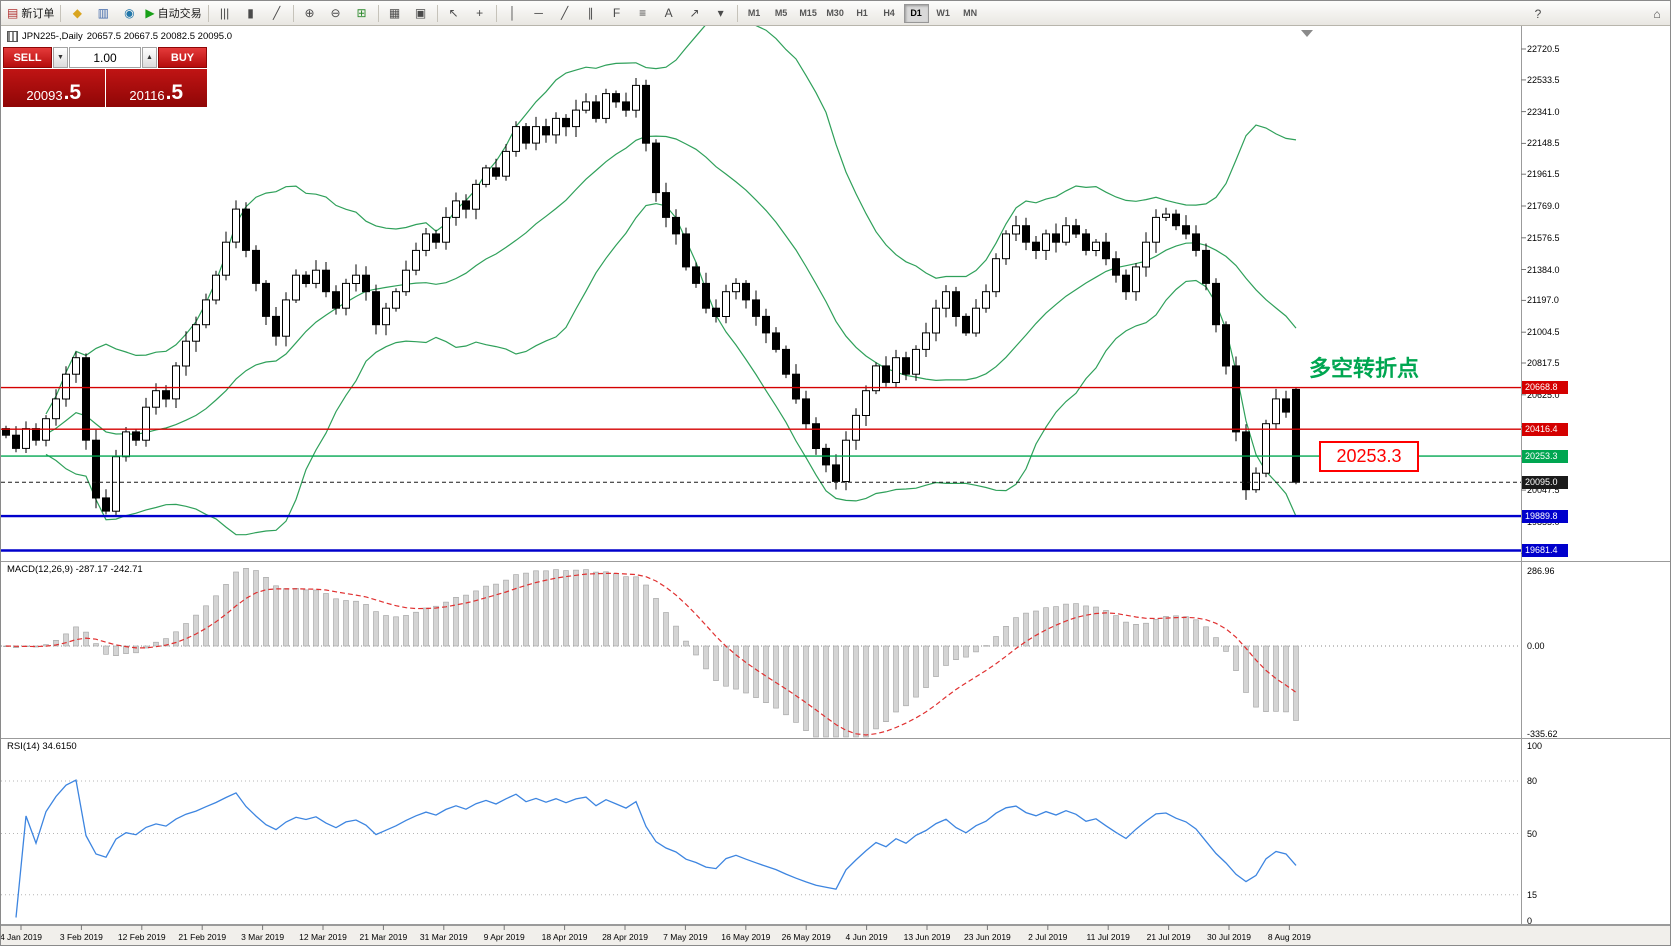 The height and width of the screenshot is (946, 1671). Describe the element at coordinates (1543, 363) in the screenshot. I see `price-scale-label: 20817.5` at that location.